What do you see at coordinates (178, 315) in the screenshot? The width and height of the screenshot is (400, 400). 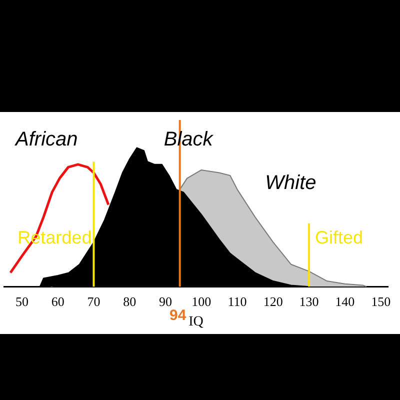 I see `ref-line-label: 94` at bounding box center [178, 315].